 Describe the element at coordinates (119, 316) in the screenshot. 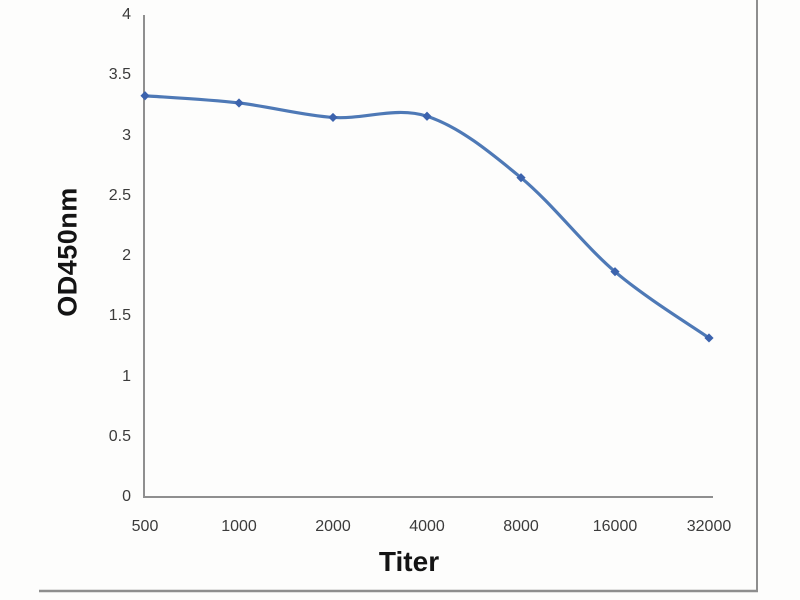

I see `y-tick-label: 1.5` at that location.